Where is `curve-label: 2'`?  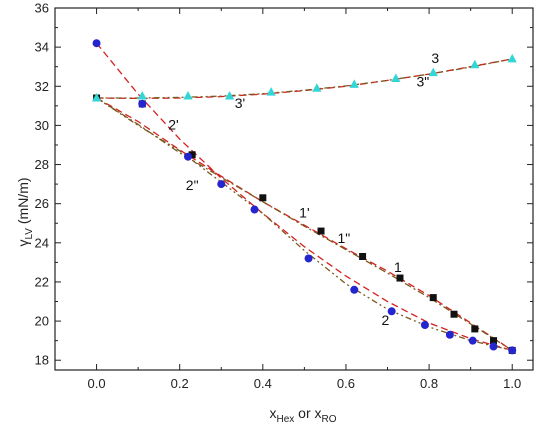 curve-label: 2' is located at coordinates (173, 124).